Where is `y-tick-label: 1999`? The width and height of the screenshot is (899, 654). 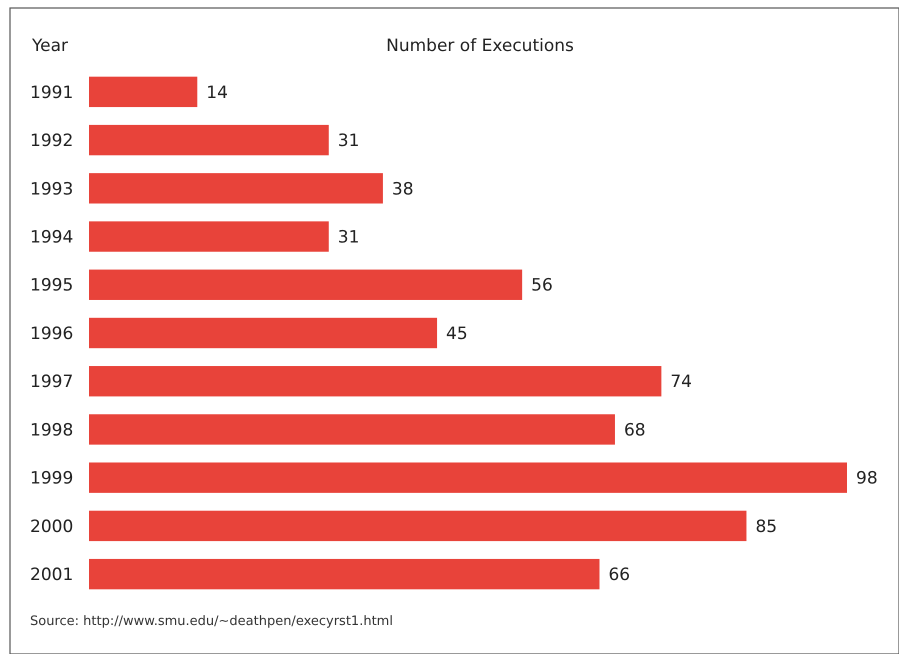 y-tick-label: 1999 is located at coordinates (52, 478).